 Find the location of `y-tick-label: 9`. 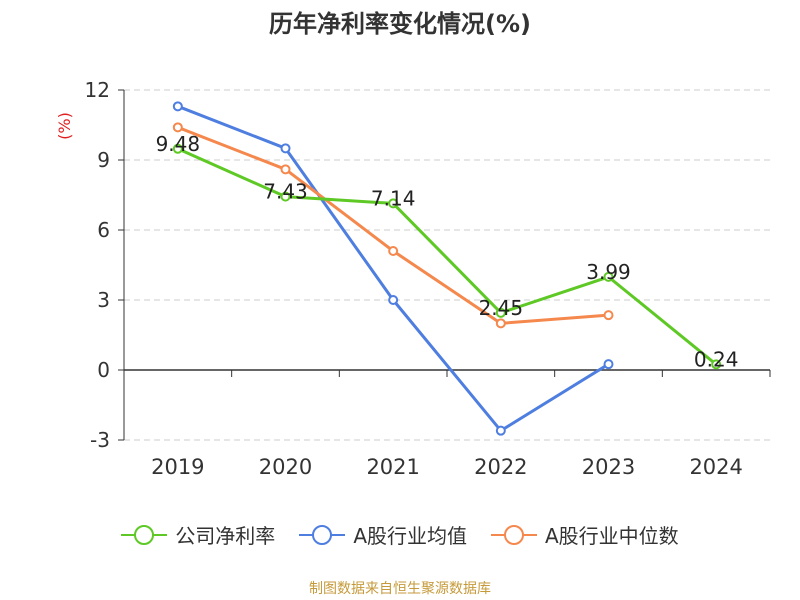

y-tick-label: 9 is located at coordinates (103, 160).